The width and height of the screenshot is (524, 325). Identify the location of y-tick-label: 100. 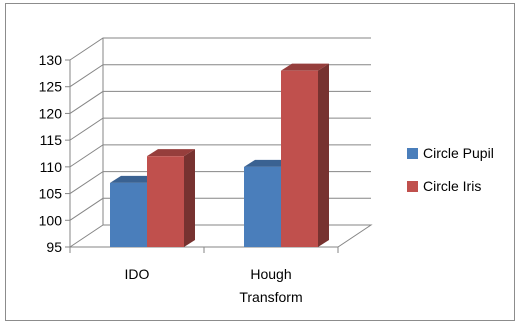
(51, 220).